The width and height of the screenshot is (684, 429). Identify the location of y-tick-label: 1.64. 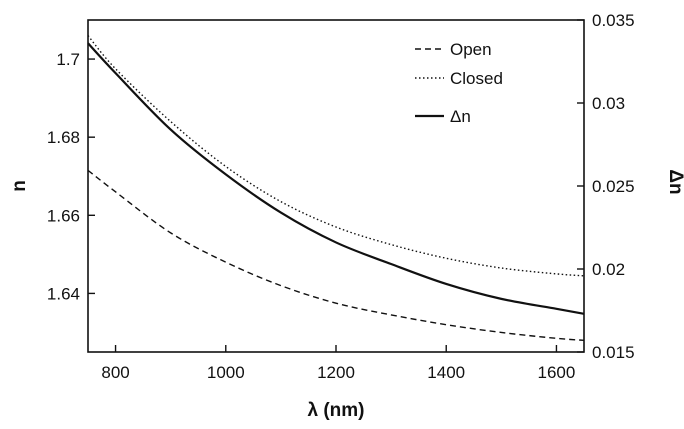
(63, 293).